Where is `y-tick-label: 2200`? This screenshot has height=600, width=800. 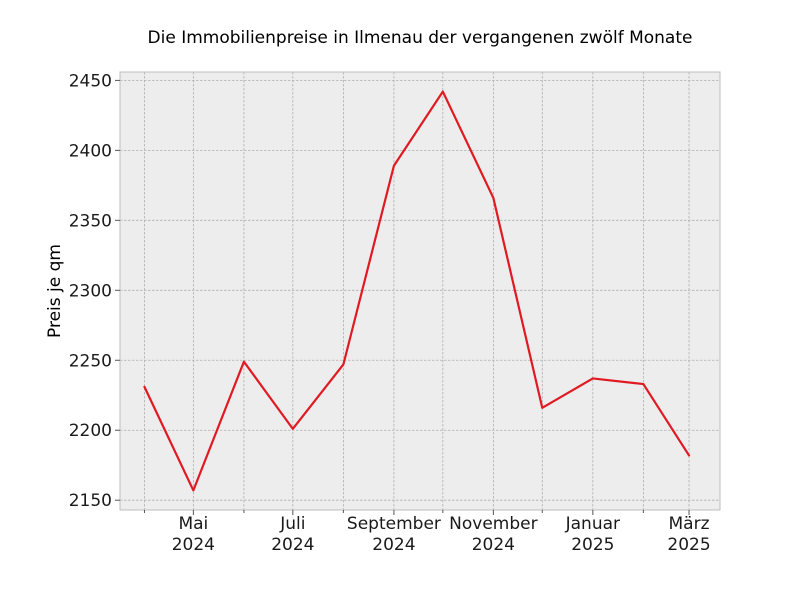 y-tick-label: 2200 is located at coordinates (90, 431).